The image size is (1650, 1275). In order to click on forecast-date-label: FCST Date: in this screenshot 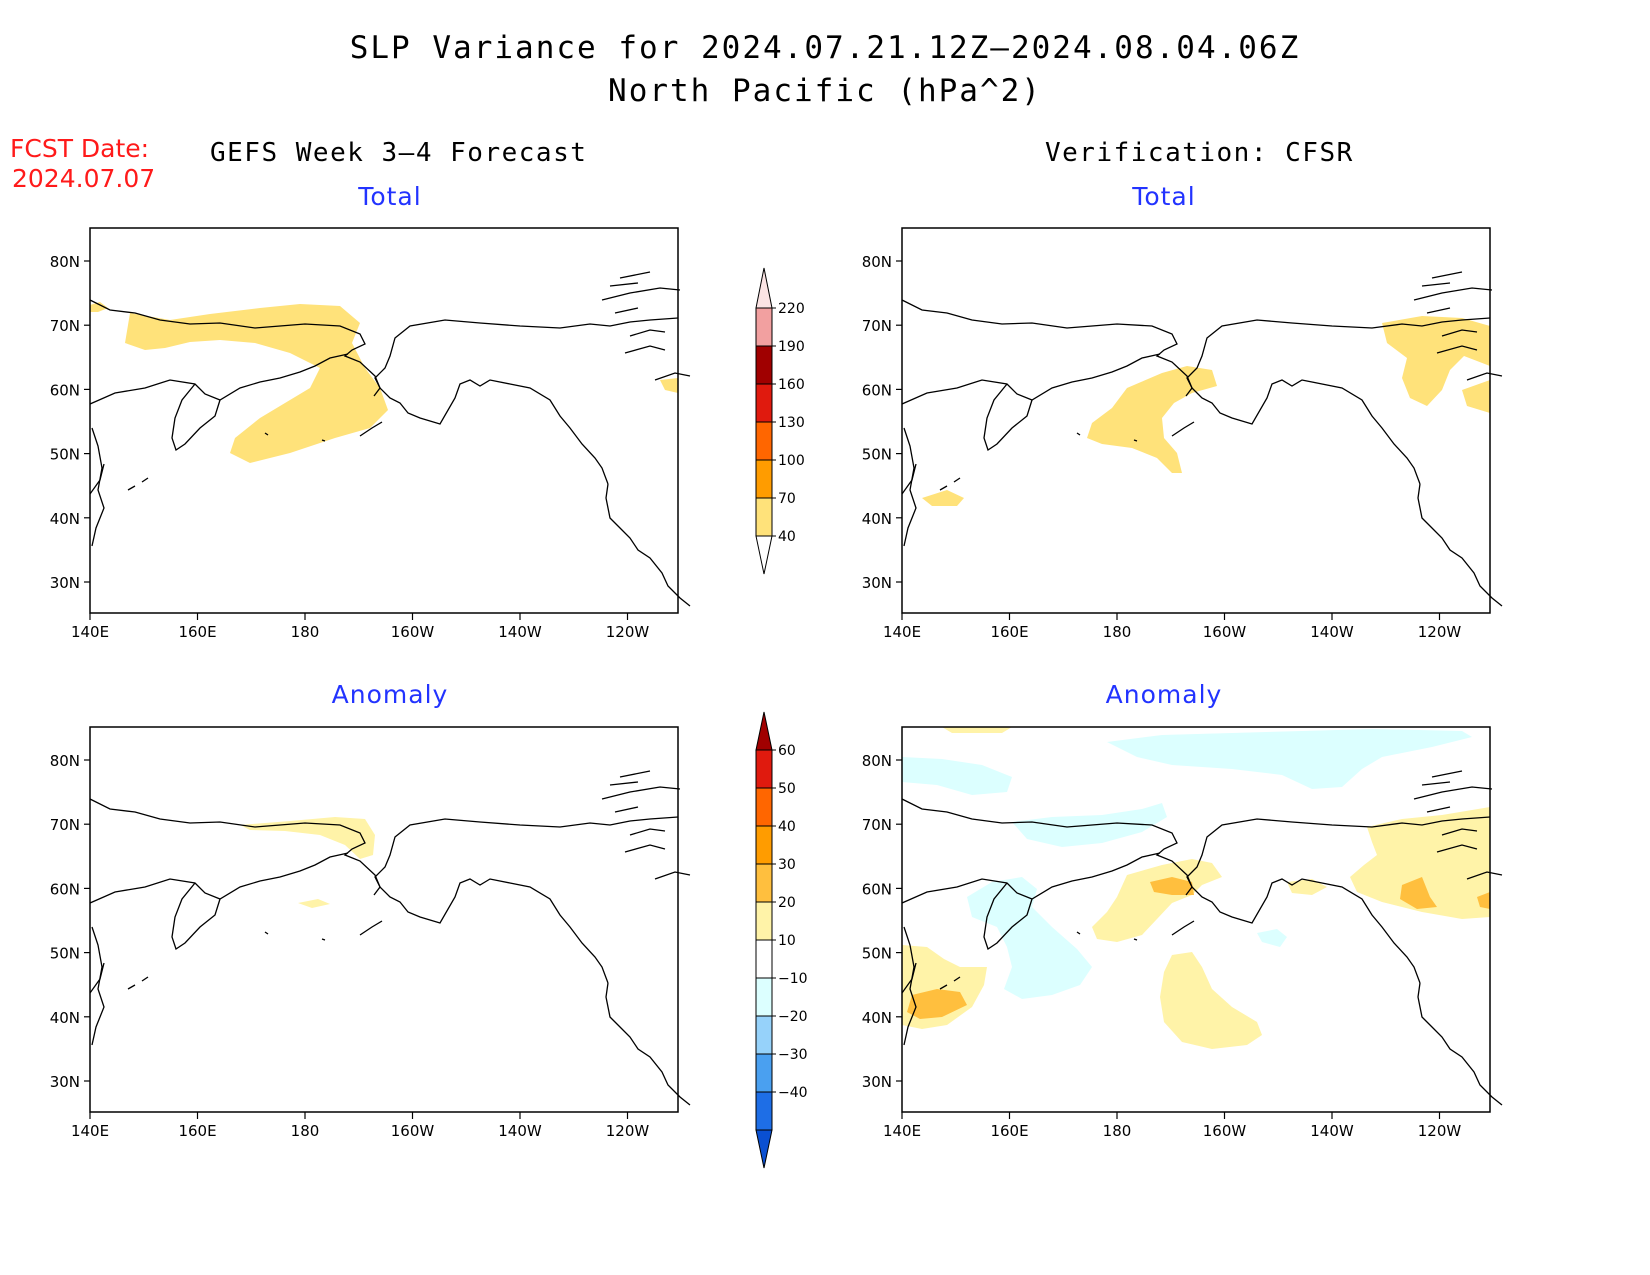, I will do `click(80, 148)`.